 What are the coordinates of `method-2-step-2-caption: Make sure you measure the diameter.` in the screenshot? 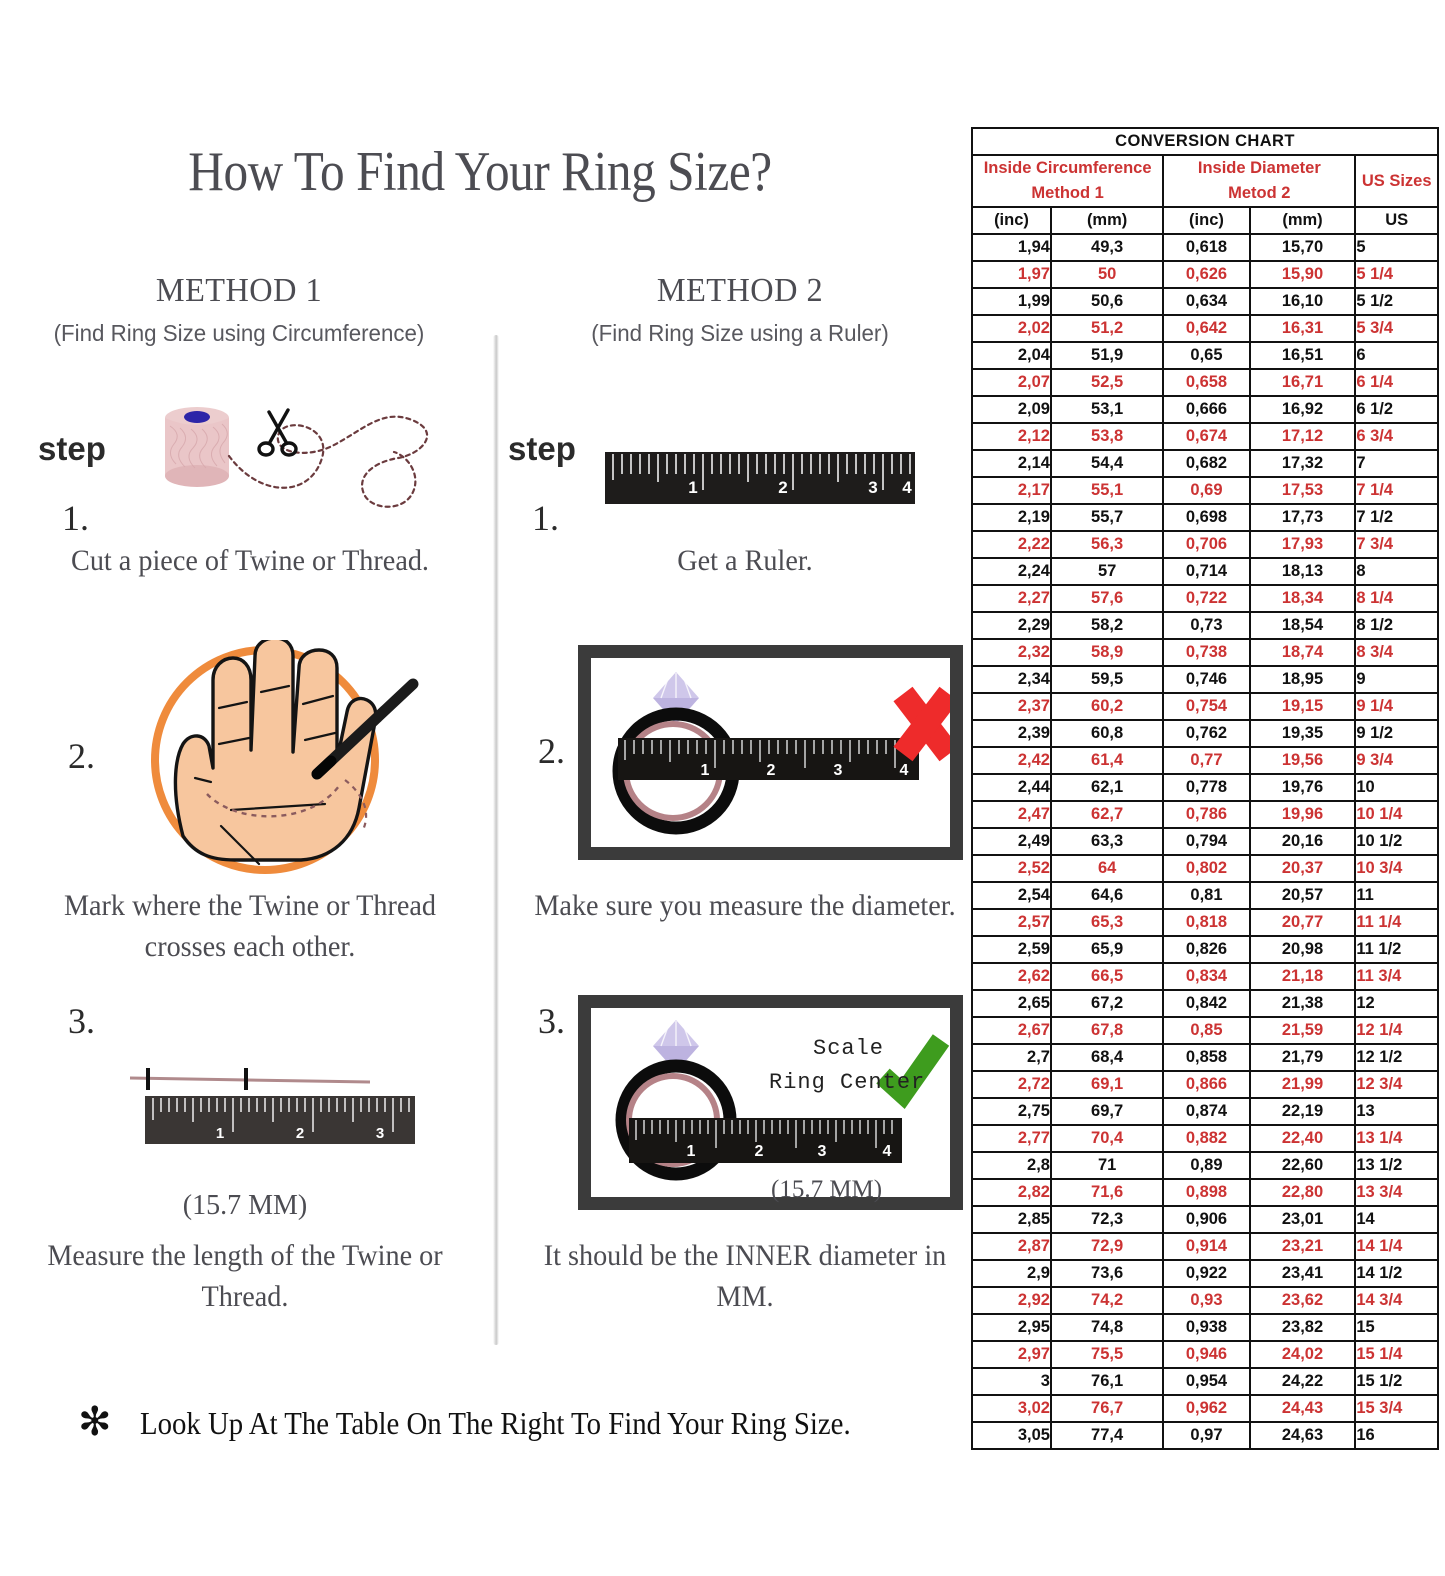 It's located at (745, 905).